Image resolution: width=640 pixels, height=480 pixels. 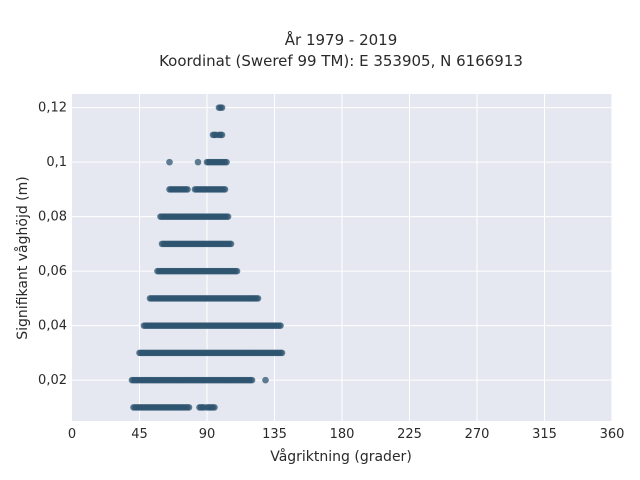 What do you see at coordinates (52, 380) in the screenshot?
I see `y-tick-label: 0,02` at bounding box center [52, 380].